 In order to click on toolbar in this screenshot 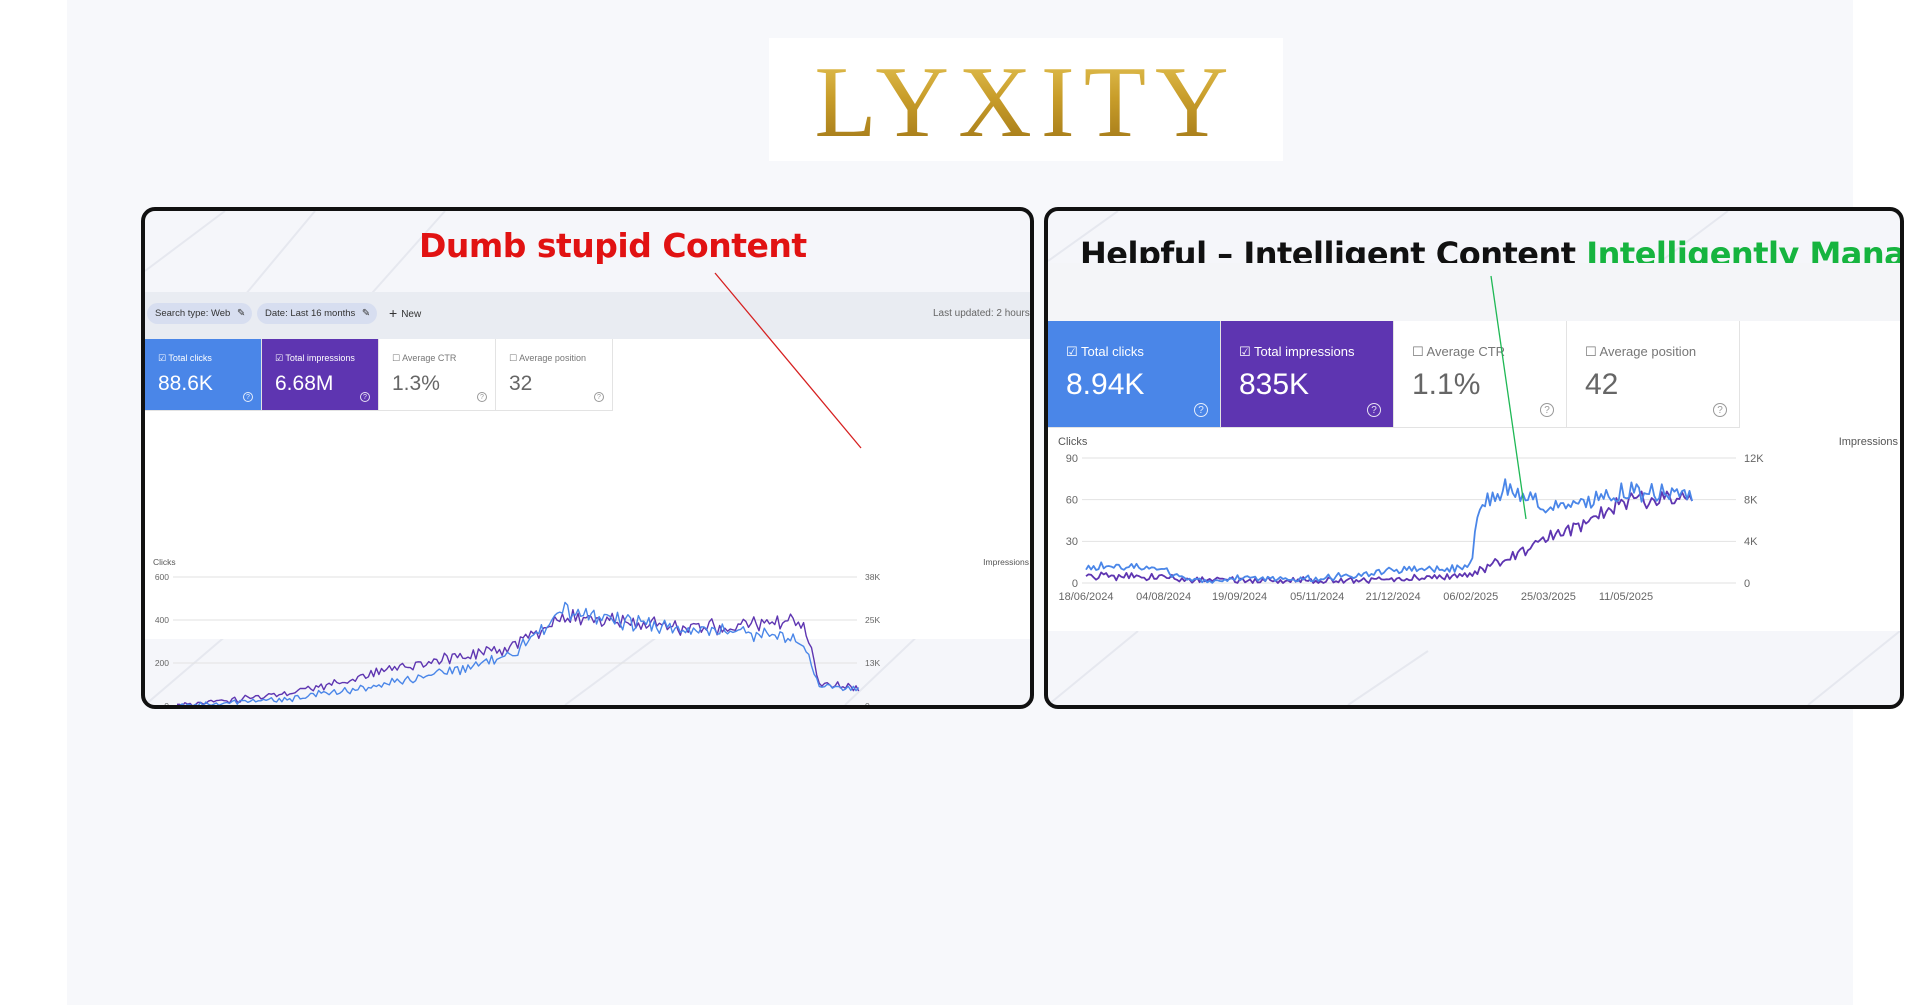, I will do `click(1474, 292)`.